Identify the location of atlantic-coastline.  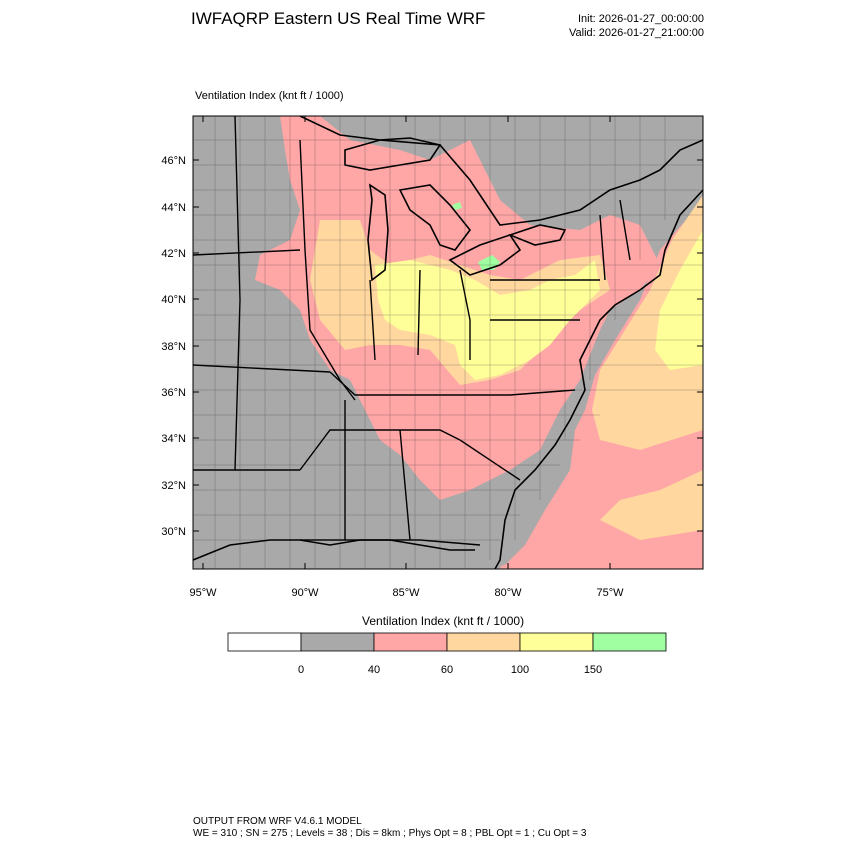
(598, 379).